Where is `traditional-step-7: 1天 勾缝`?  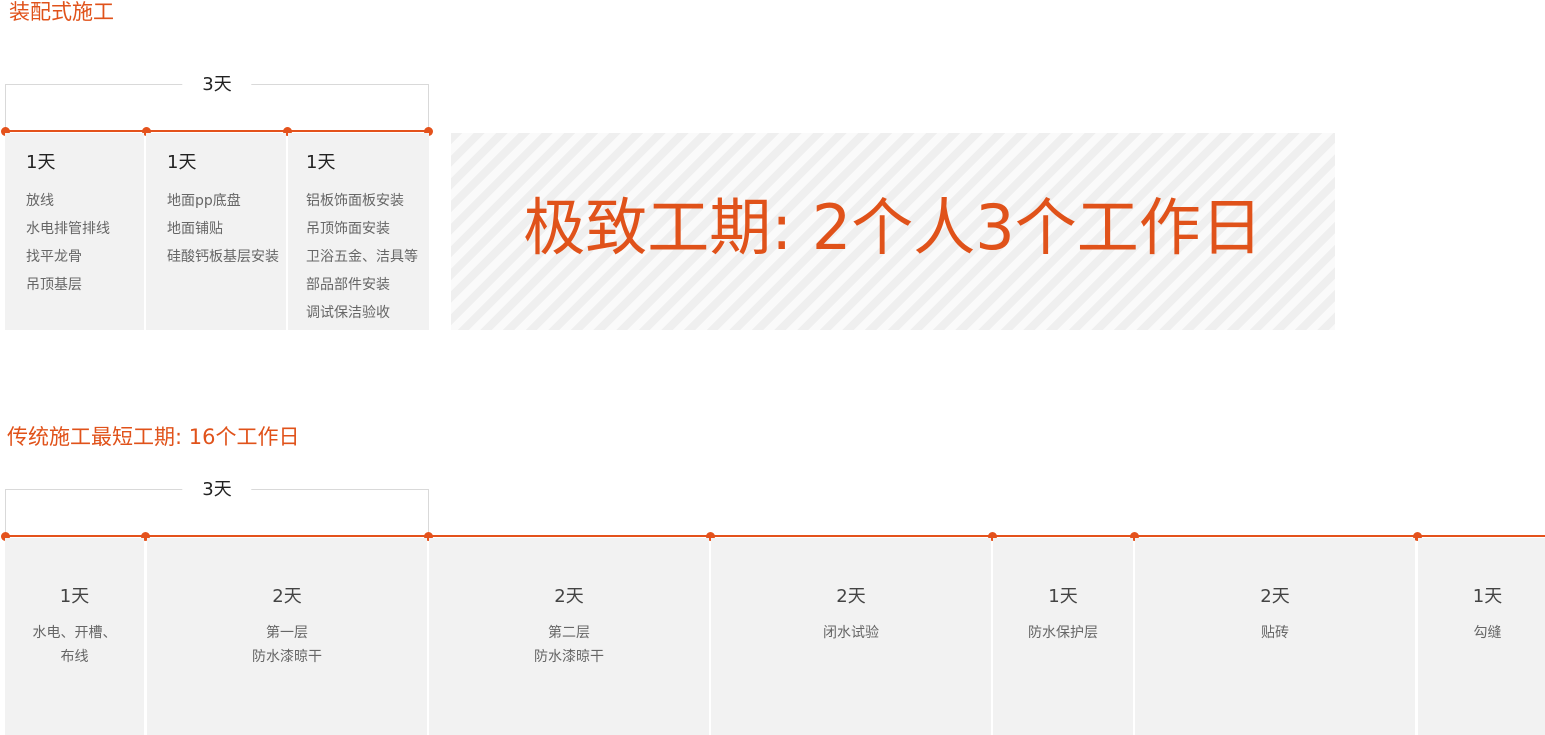 traditional-step-7: 1天 勾缝 is located at coordinates (1481, 636).